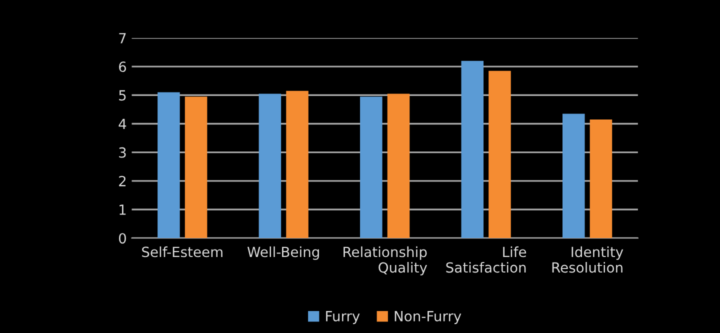 Image resolution: width=720 pixels, height=333 pixels. Describe the element at coordinates (343, 317) in the screenshot. I see `legend-label: Furry` at that location.